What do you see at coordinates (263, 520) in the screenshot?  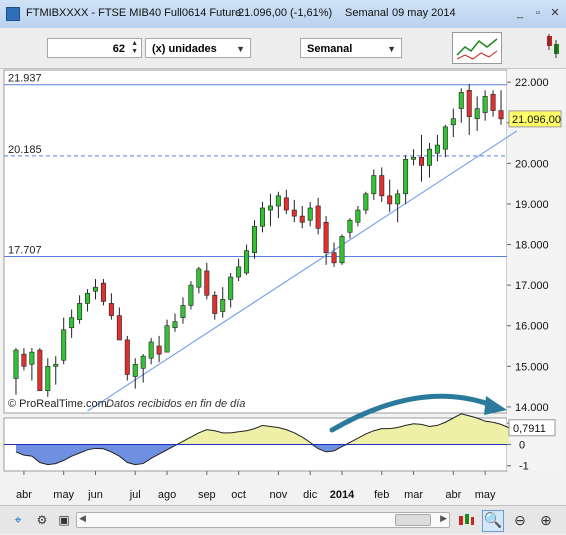 I see `horizontal-scrollbar: ◀ ▶` at bounding box center [263, 520].